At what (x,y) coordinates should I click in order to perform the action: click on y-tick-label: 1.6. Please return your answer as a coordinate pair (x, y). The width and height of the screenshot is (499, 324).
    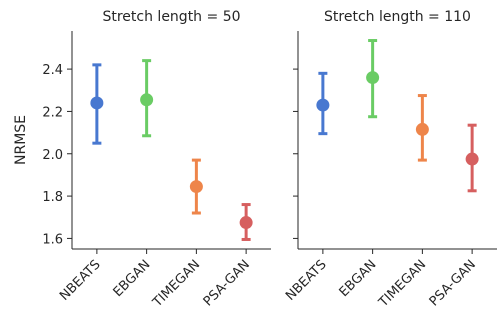
    Looking at the image, I should click on (52, 239).